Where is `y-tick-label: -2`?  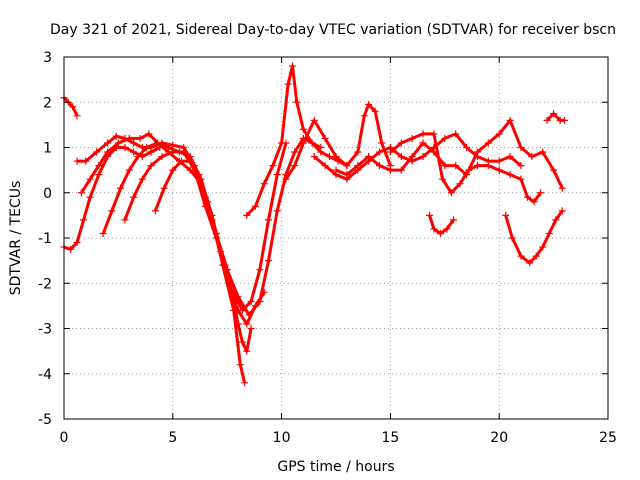
y-tick-label: -2 is located at coordinates (45, 284).